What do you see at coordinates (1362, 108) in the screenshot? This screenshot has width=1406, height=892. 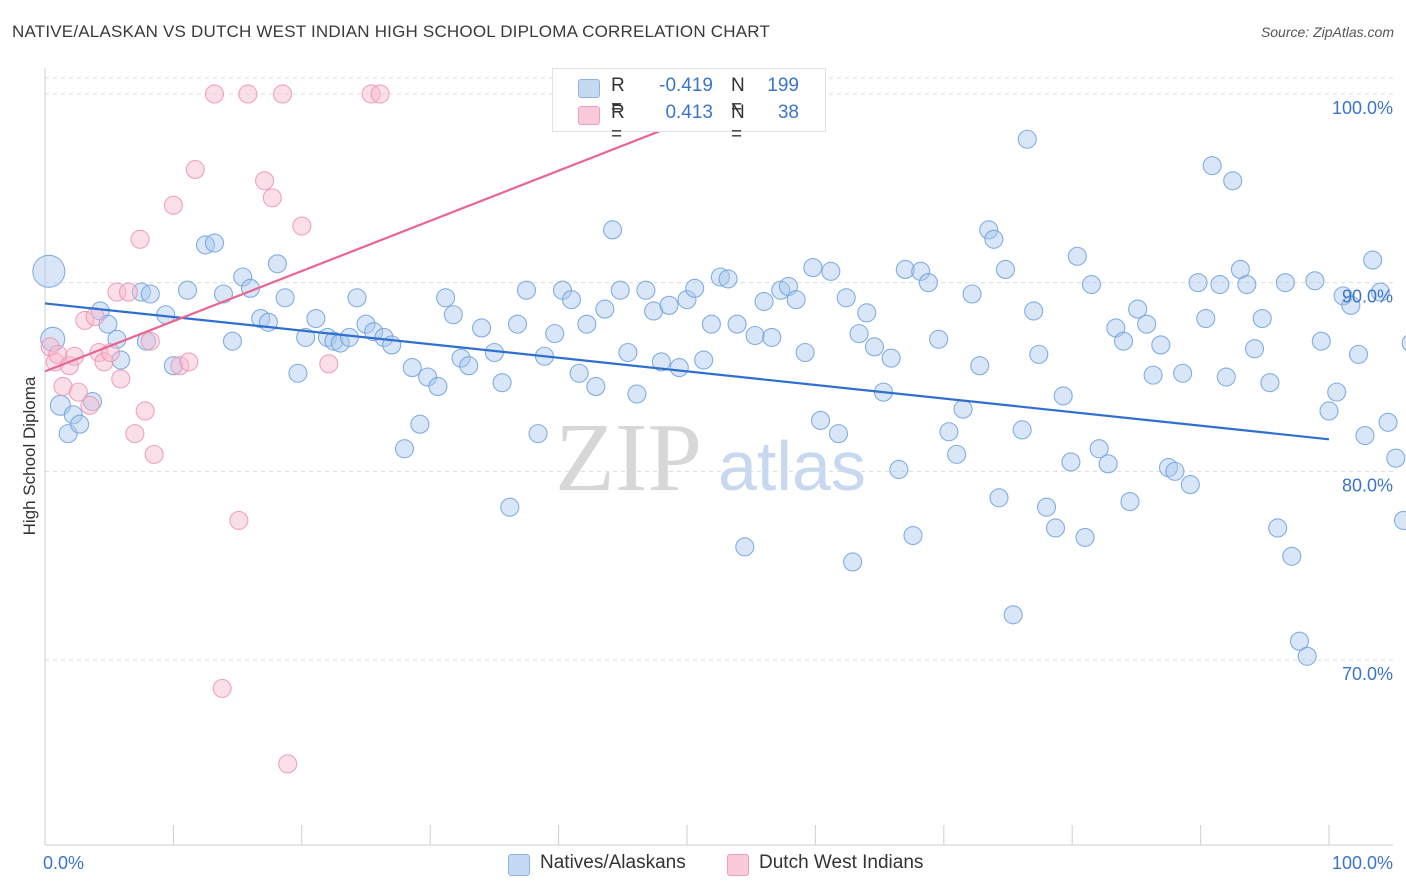 I see `y-tick-label: 100.0%` at bounding box center [1362, 108].